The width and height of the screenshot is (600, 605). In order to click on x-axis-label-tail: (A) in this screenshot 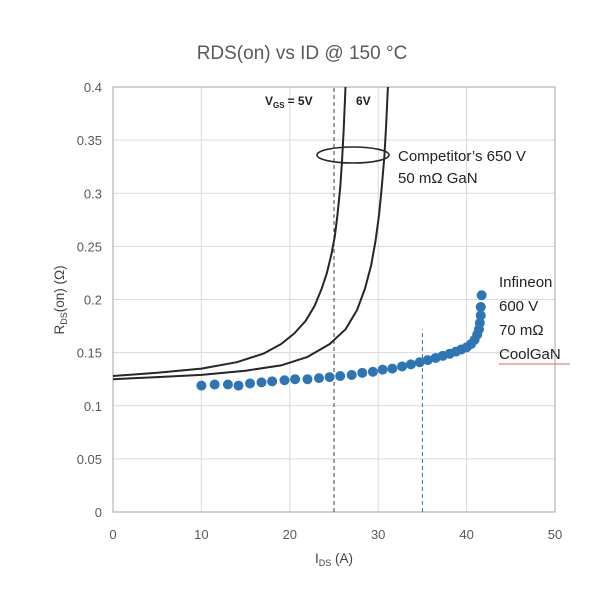, I will do `click(342, 558)`.